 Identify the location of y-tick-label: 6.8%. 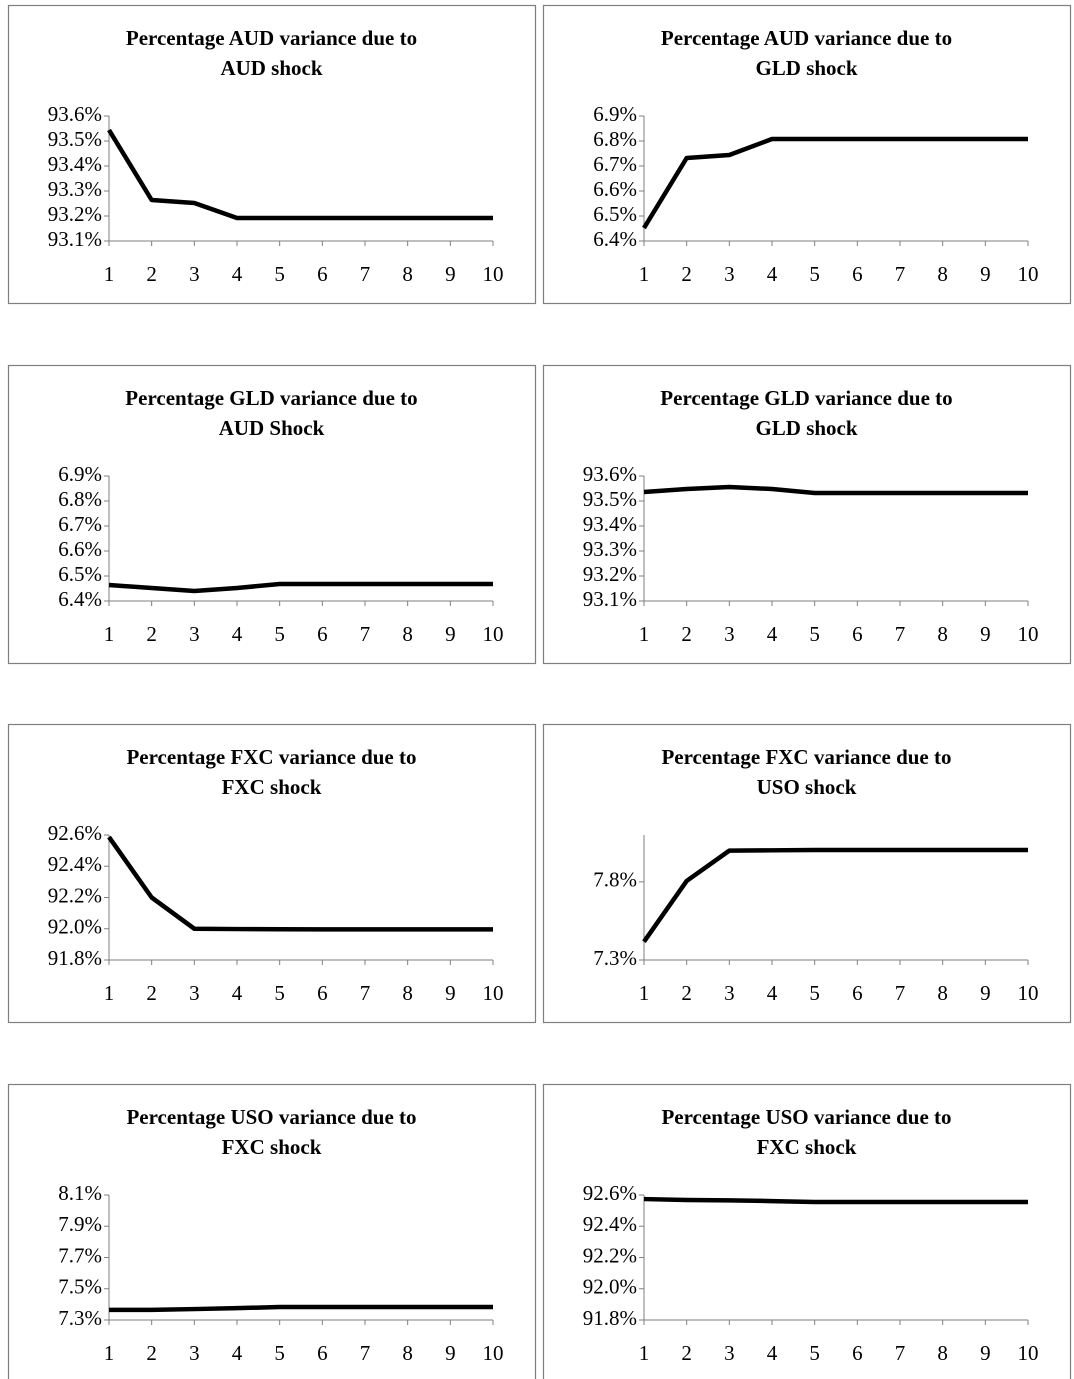
(80, 499).